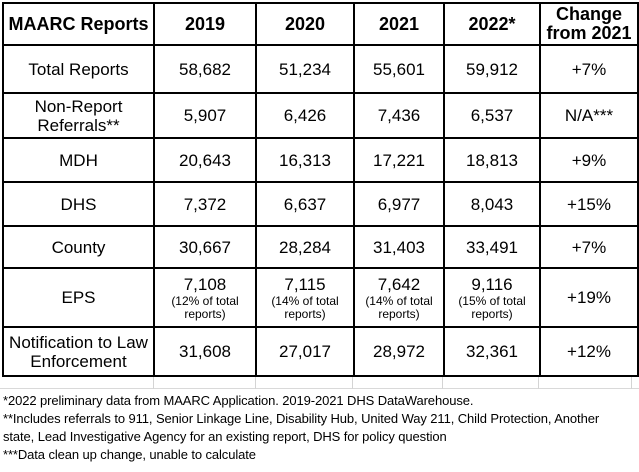  I want to click on value-cell: 6,426, so click(305, 115).